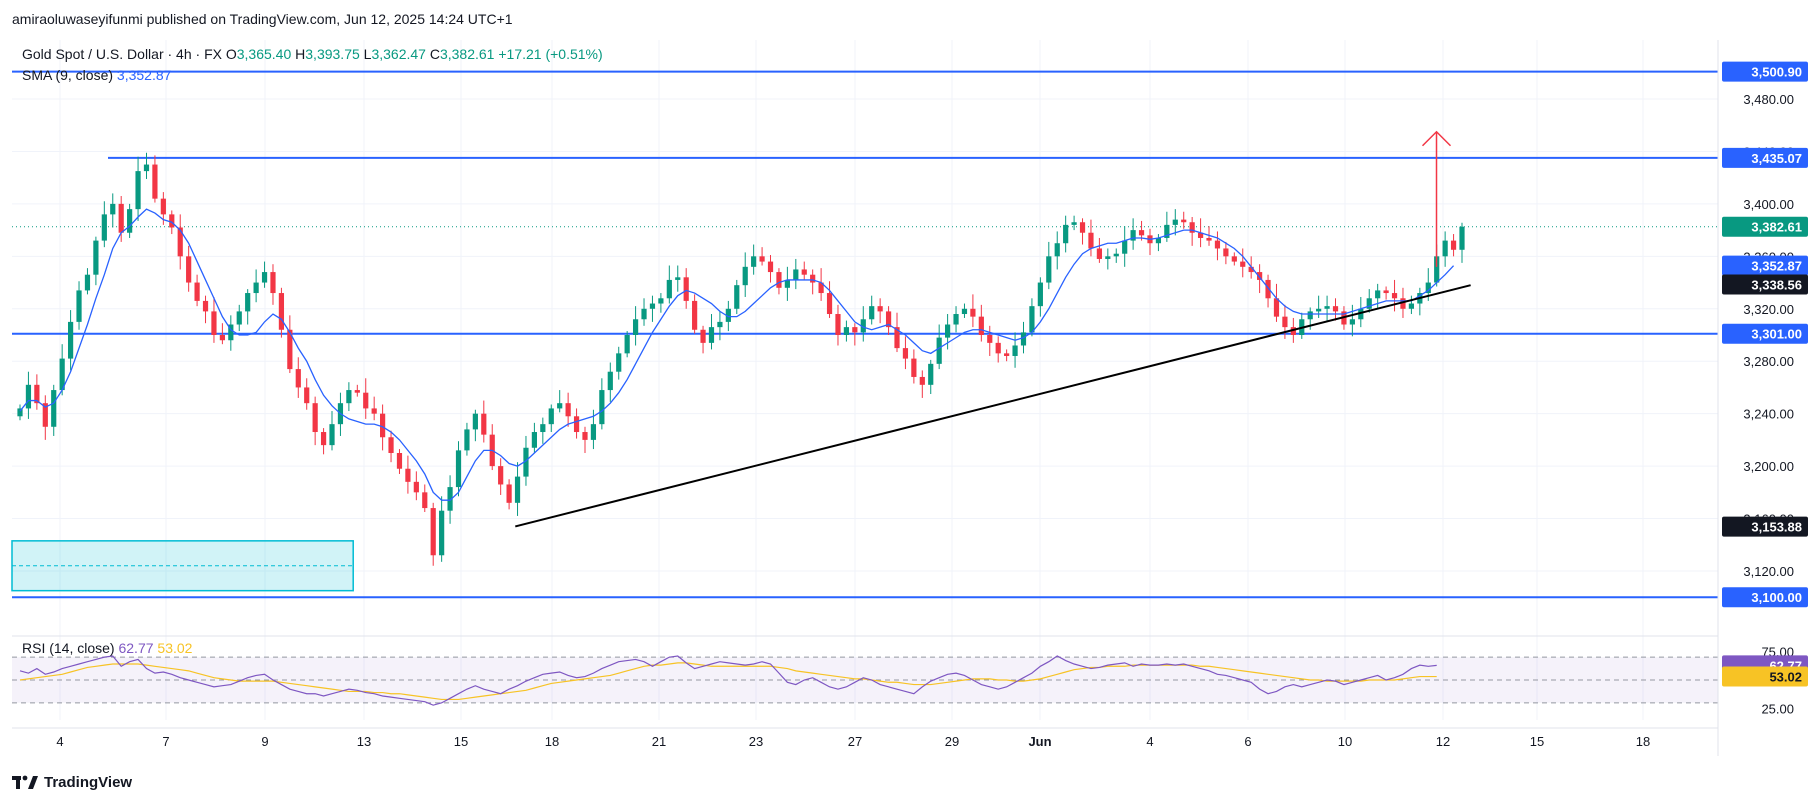 The height and width of the screenshot is (803, 1814). What do you see at coordinates (165, 741) in the screenshot?
I see `x-tick-label: 7` at bounding box center [165, 741].